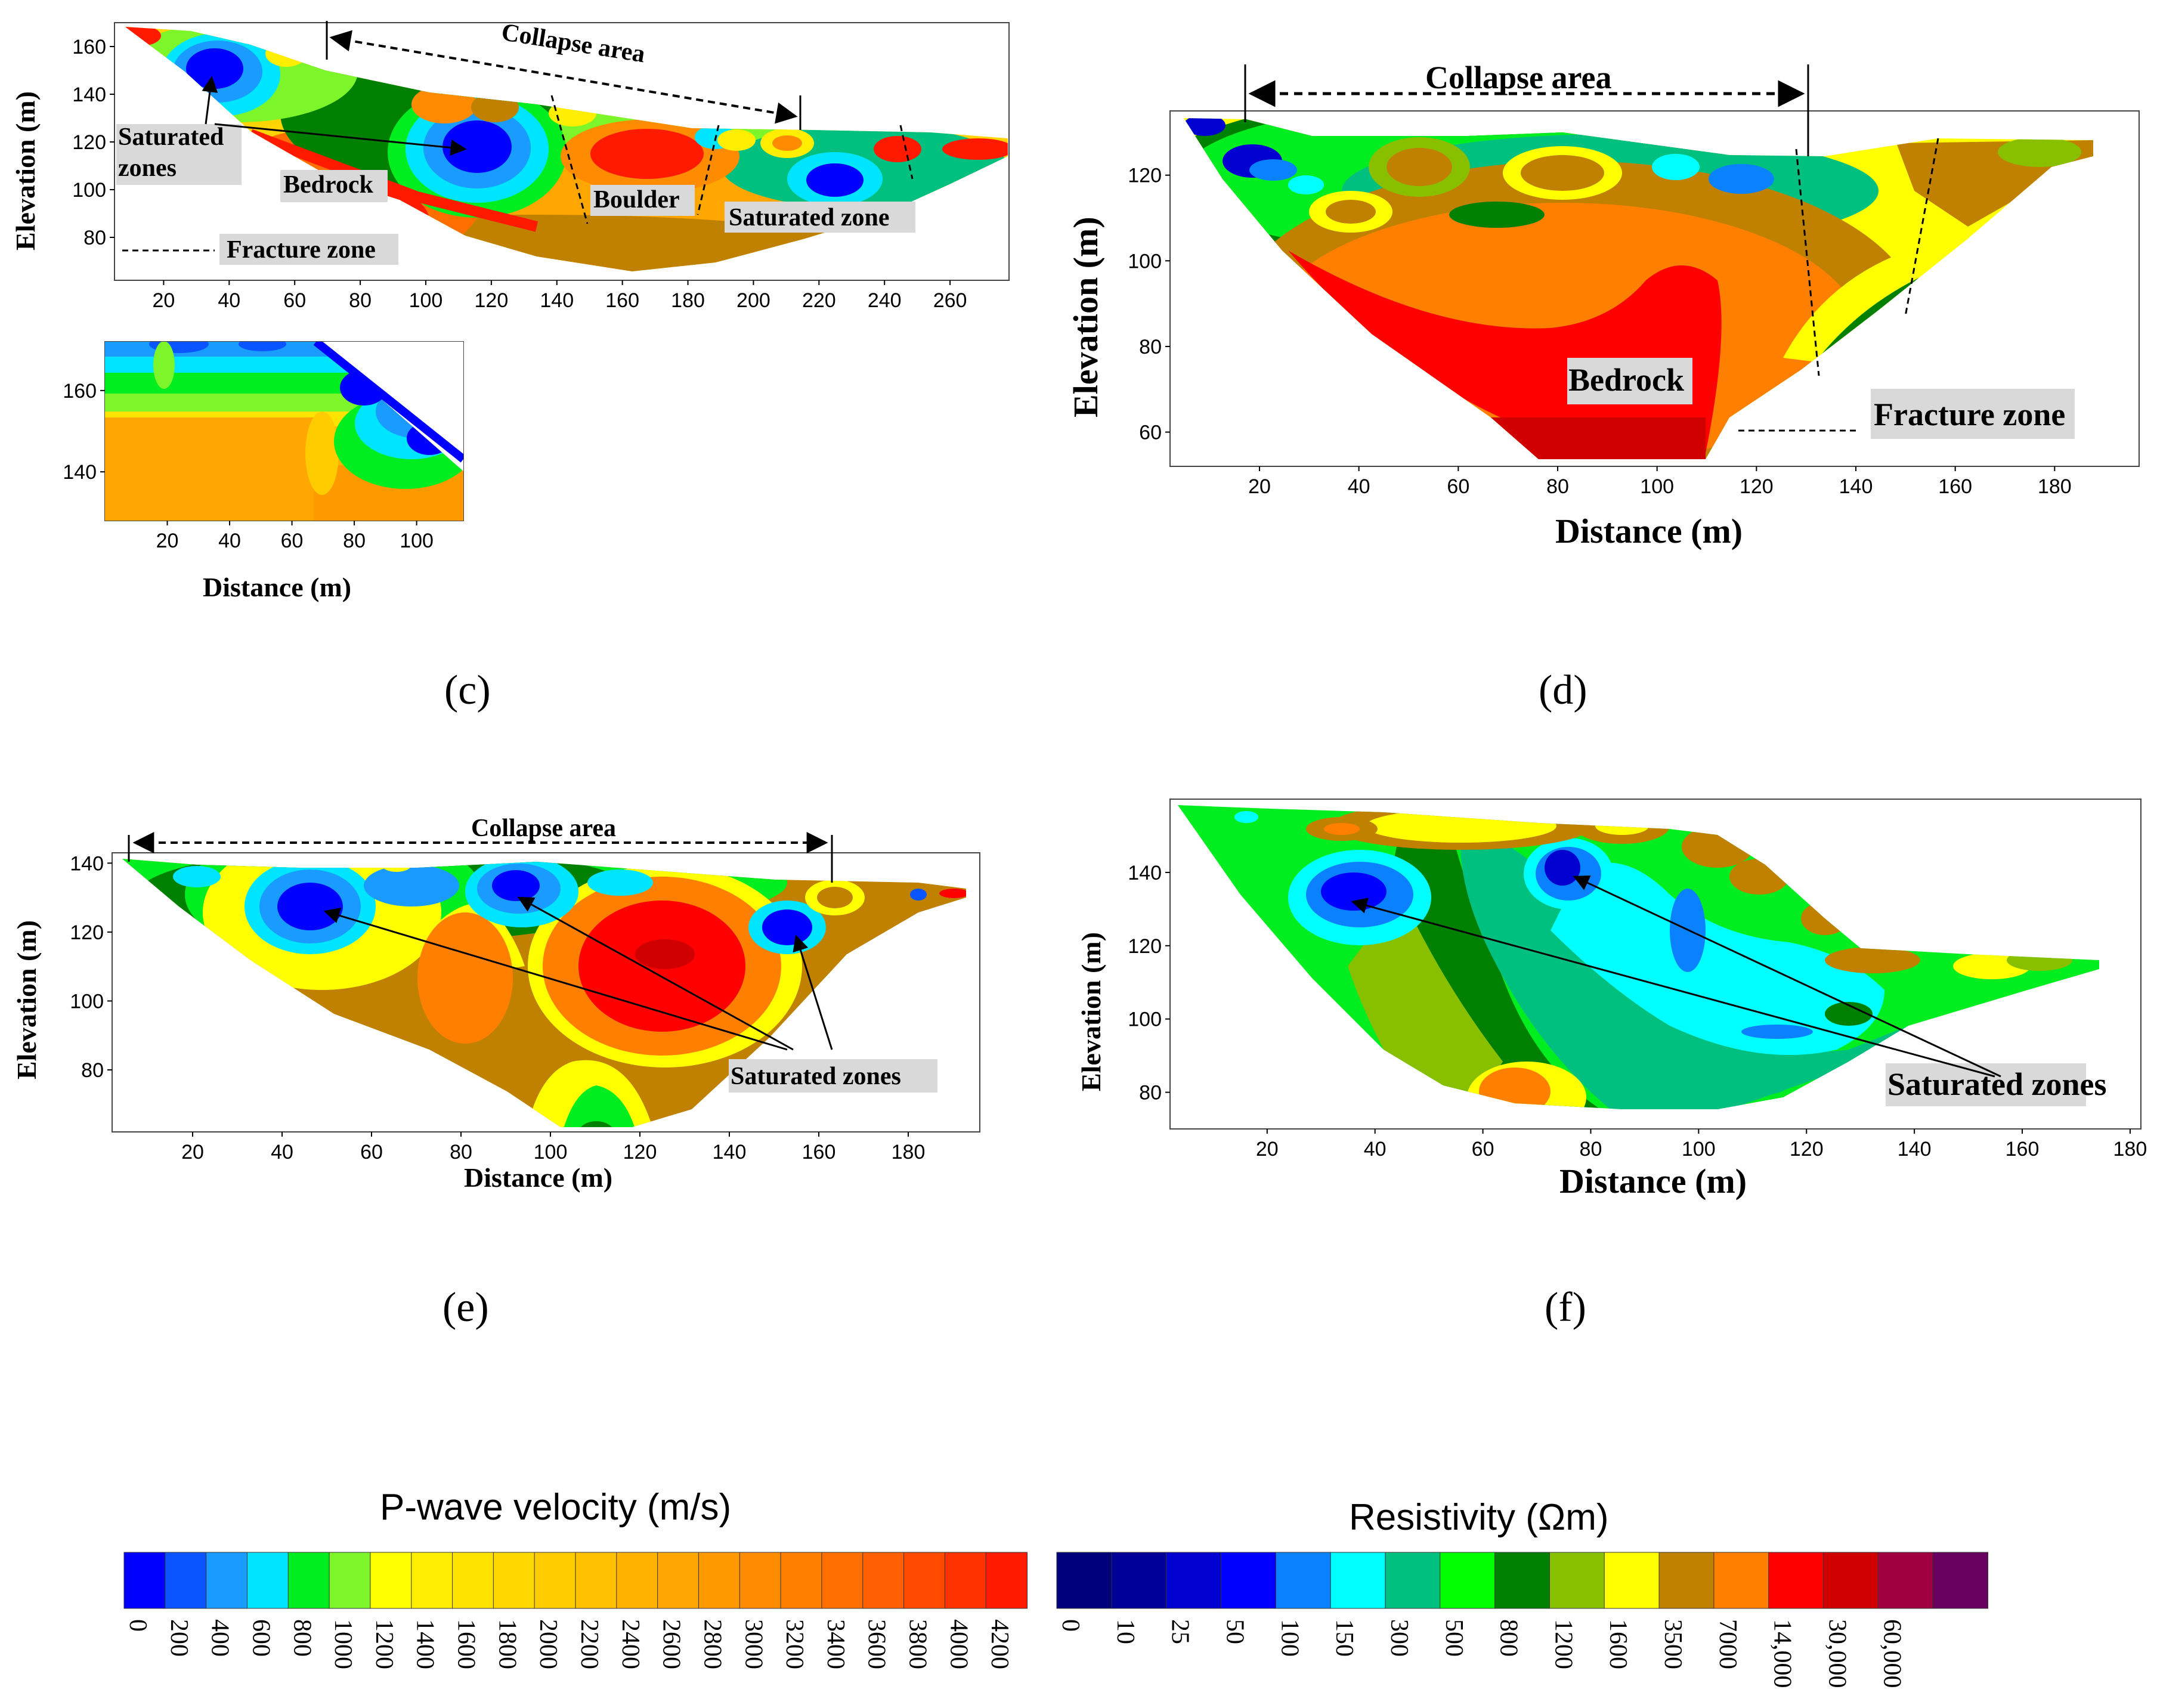 This screenshot has height=1708, width=2157. What do you see at coordinates (301, 1638) in the screenshot?
I see `colorbar-pwave-tick-label: 800` at bounding box center [301, 1638].